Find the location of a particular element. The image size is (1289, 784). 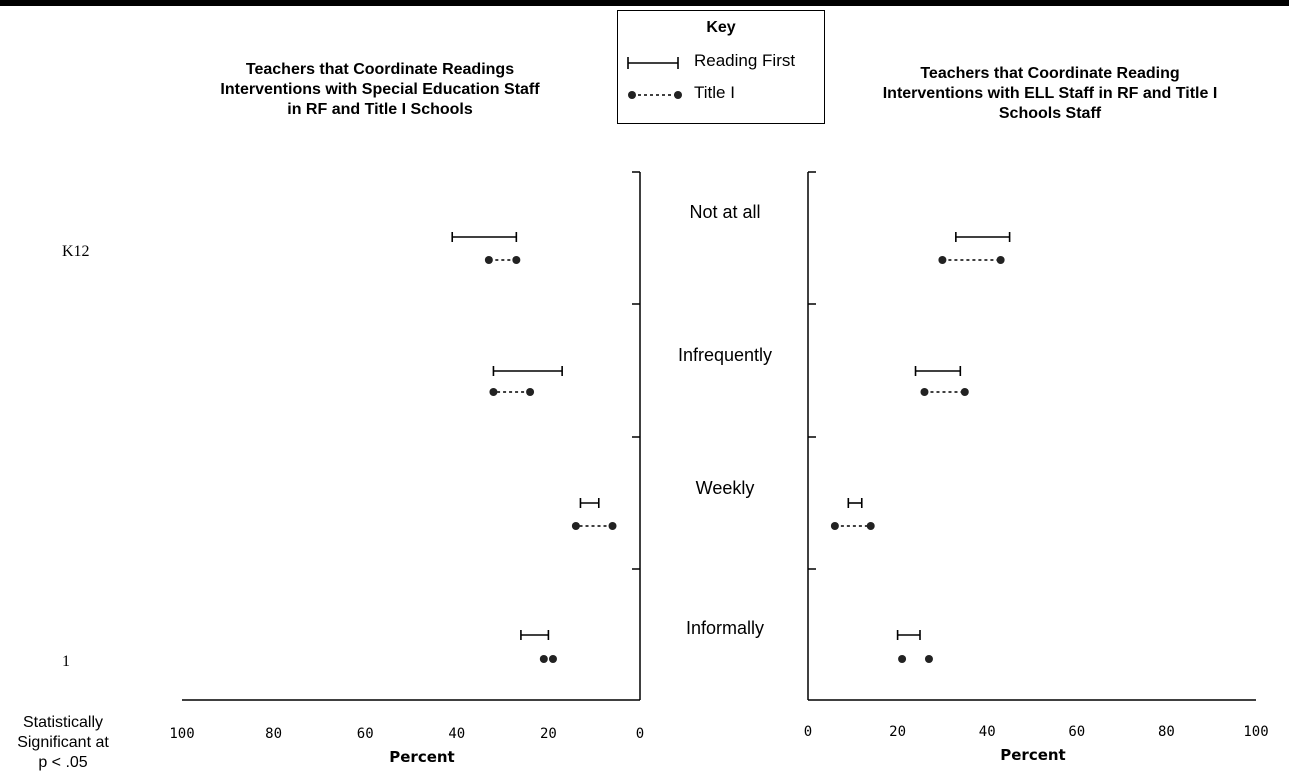

category-label-2: Weekly is located at coordinates (725, 488).